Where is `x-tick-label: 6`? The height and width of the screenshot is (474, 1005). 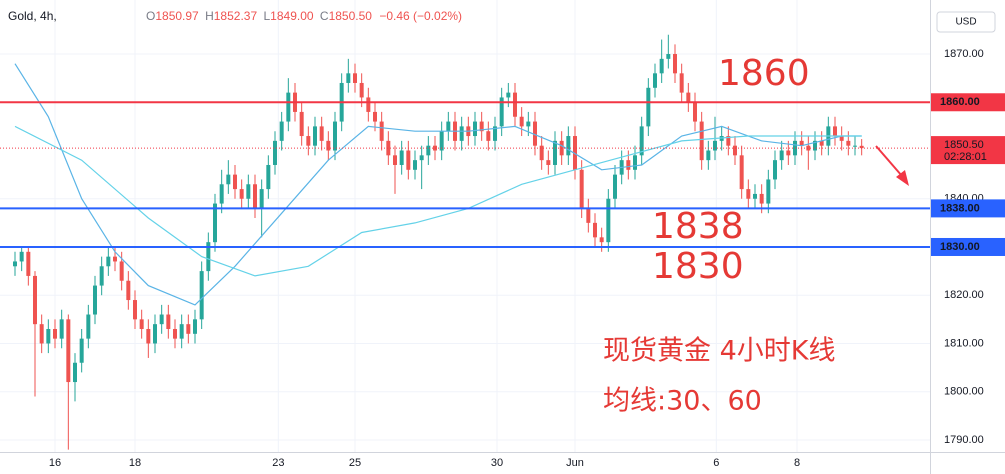
x-tick-label: 6 is located at coordinates (716, 463).